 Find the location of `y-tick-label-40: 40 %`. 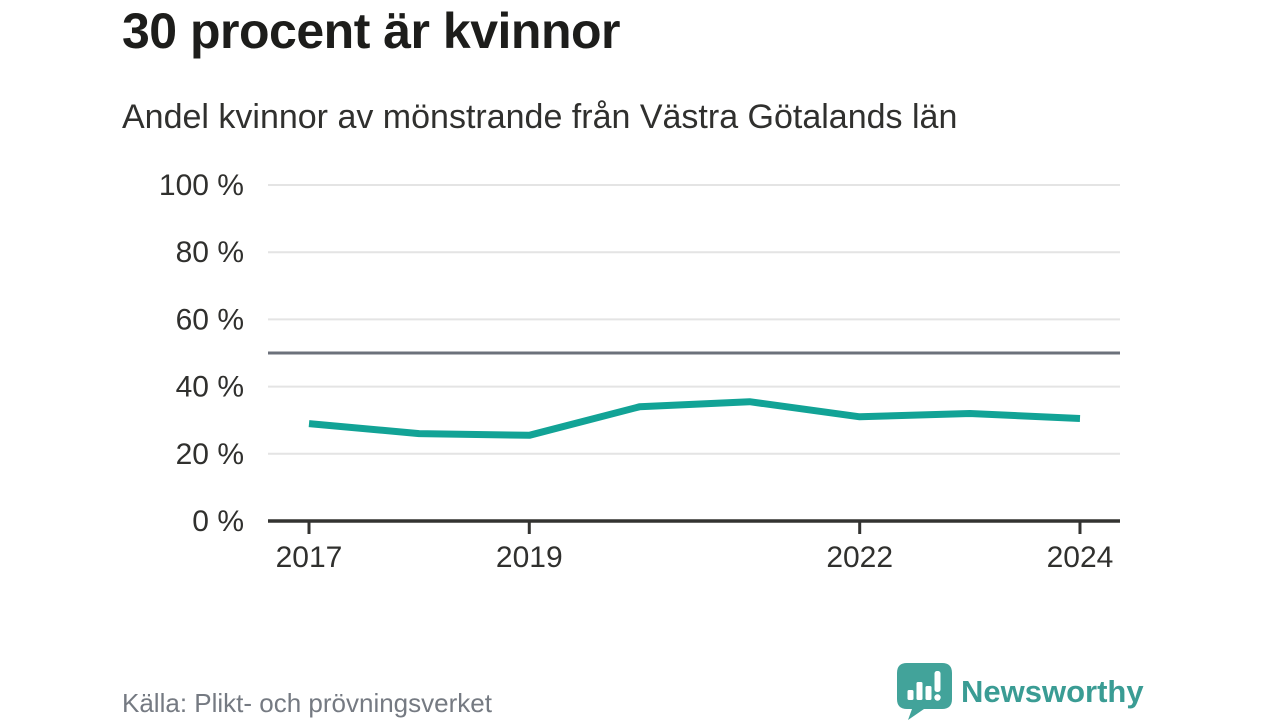

y-tick-label-40: 40 % is located at coordinates (210, 387).